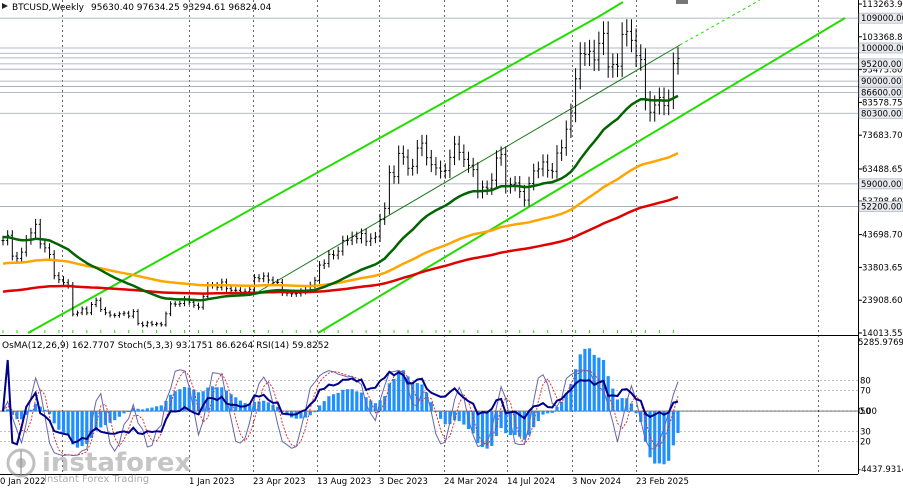 The height and width of the screenshot is (492, 903). What do you see at coordinates (610, 9) in the screenshot?
I see `channel-upper-line` at bounding box center [610, 9].